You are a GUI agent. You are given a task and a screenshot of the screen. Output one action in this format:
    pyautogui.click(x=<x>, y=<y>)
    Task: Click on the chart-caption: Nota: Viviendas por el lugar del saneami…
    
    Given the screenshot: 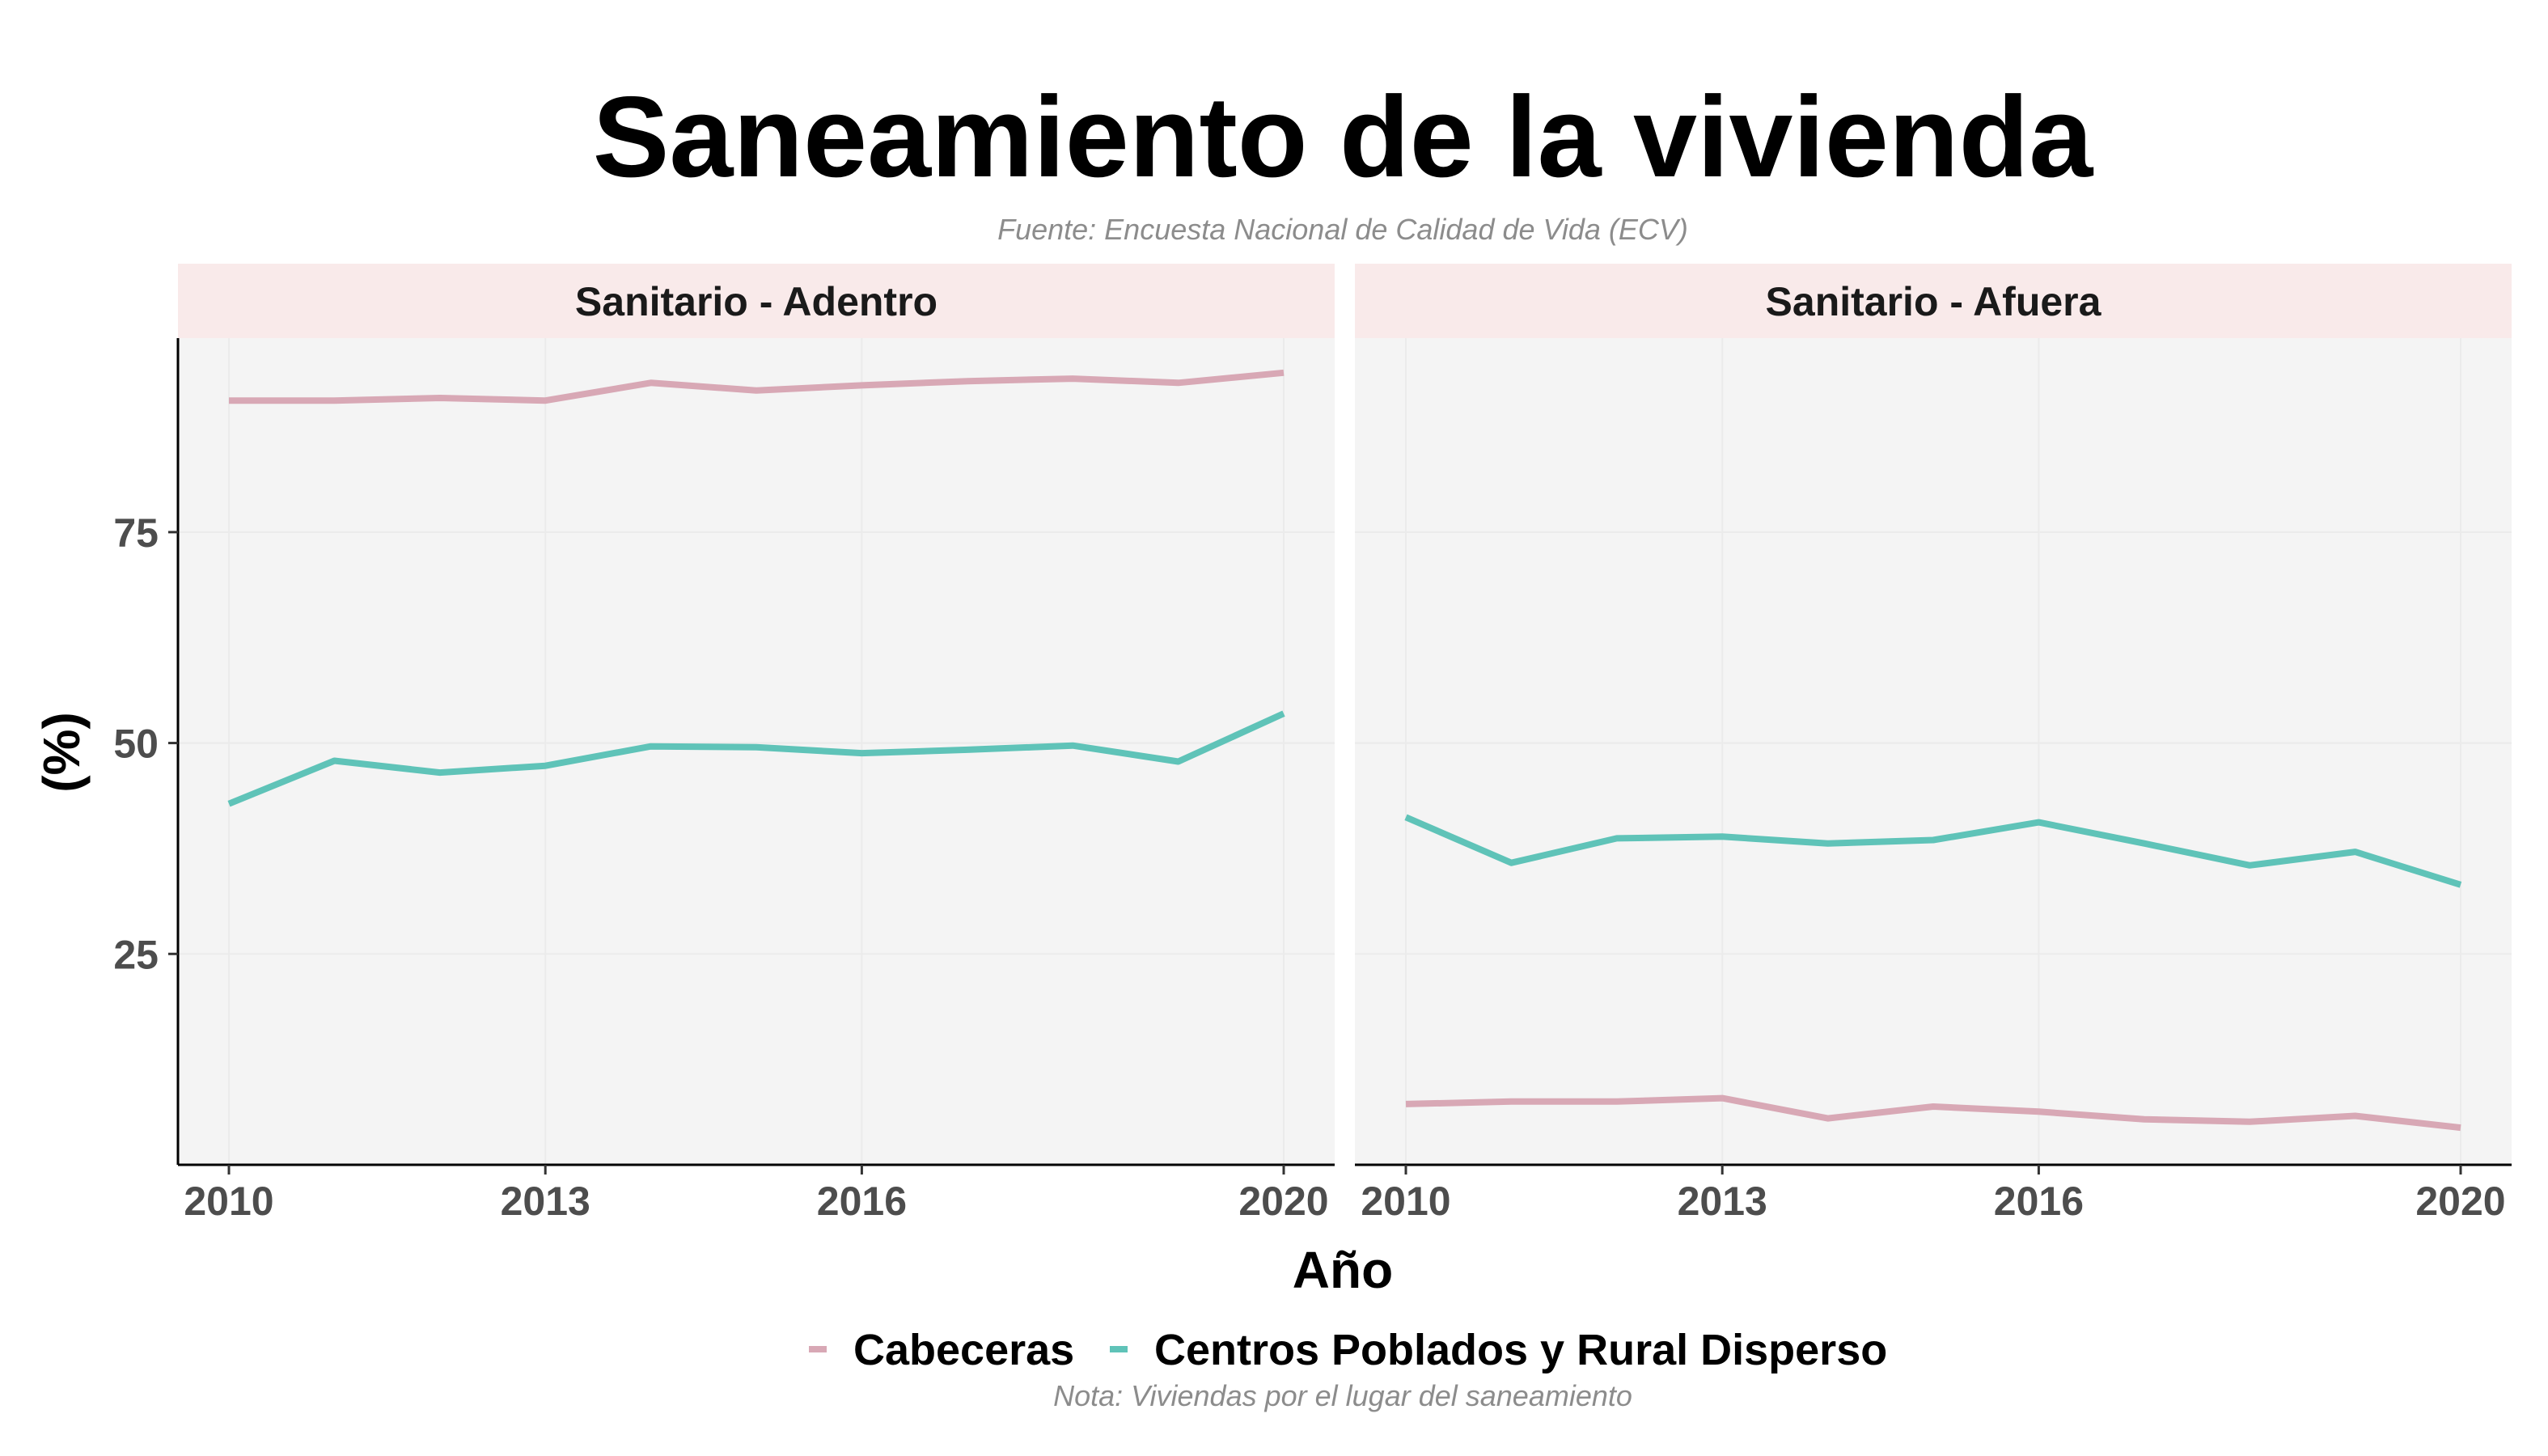 What is the action you would take?
    pyautogui.click(x=1342, y=1395)
    